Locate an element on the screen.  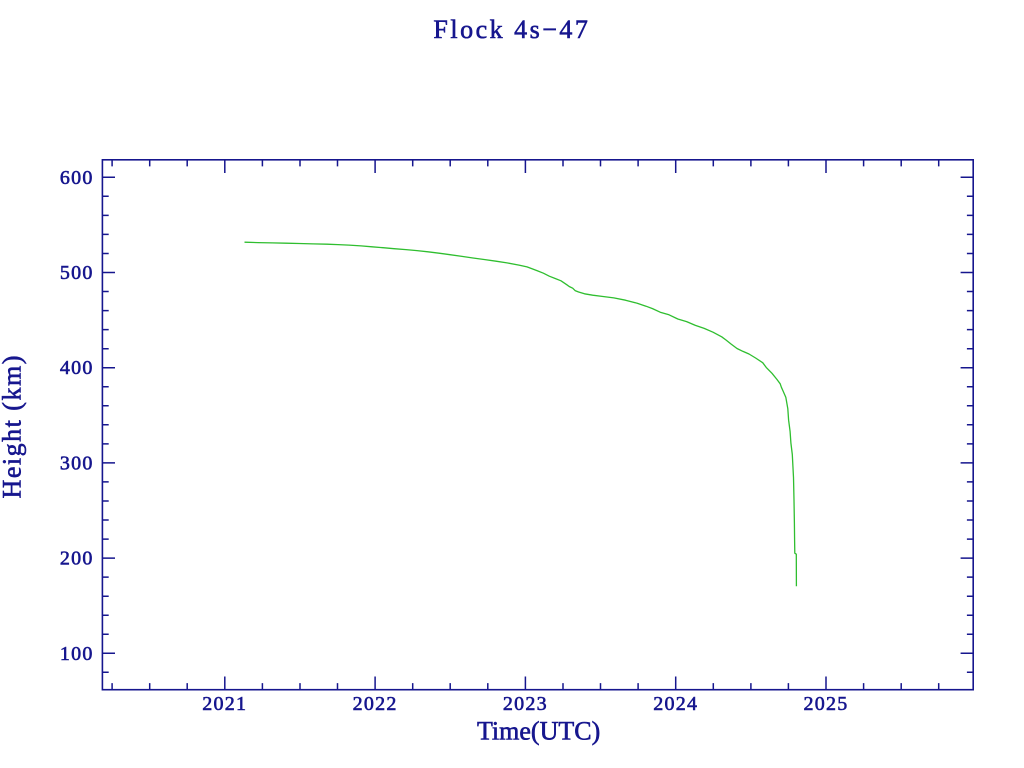
svg-text: 100 is located at coordinates (77, 654).